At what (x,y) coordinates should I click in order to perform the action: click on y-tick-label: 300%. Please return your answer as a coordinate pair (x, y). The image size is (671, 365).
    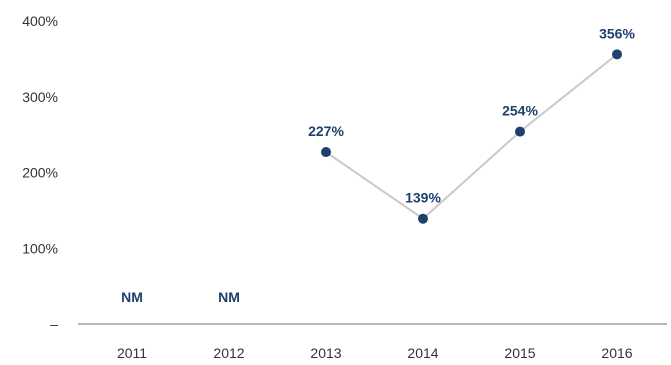
    Looking at the image, I should click on (40, 97).